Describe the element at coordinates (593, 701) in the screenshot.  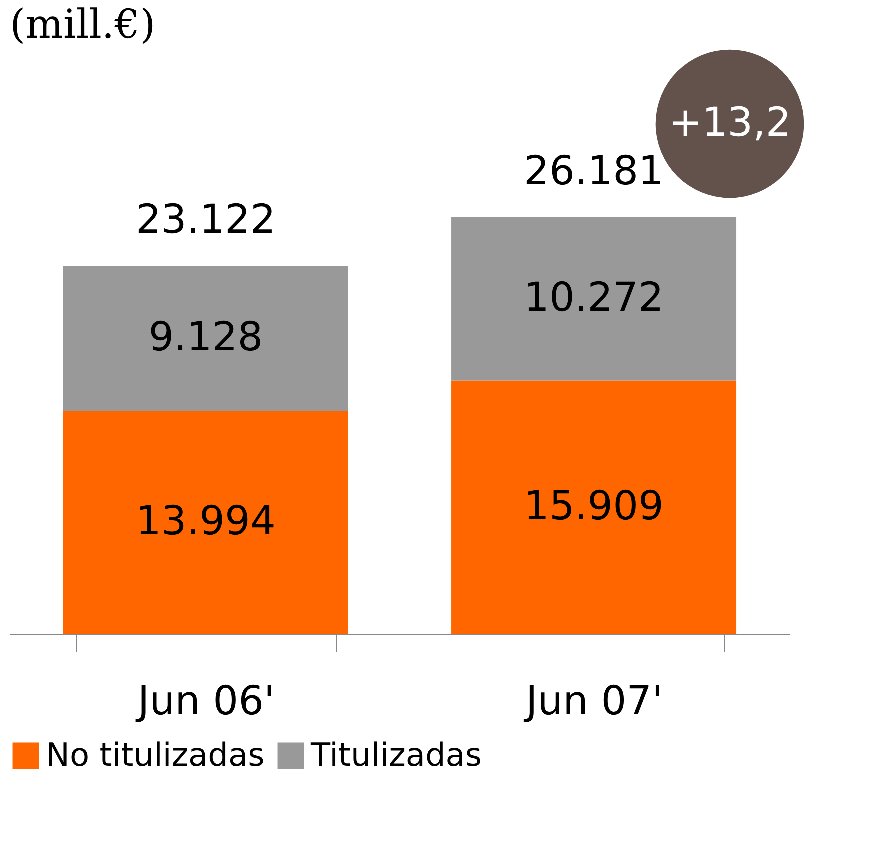
I see `x-tick-label: Jun 07'` at that location.